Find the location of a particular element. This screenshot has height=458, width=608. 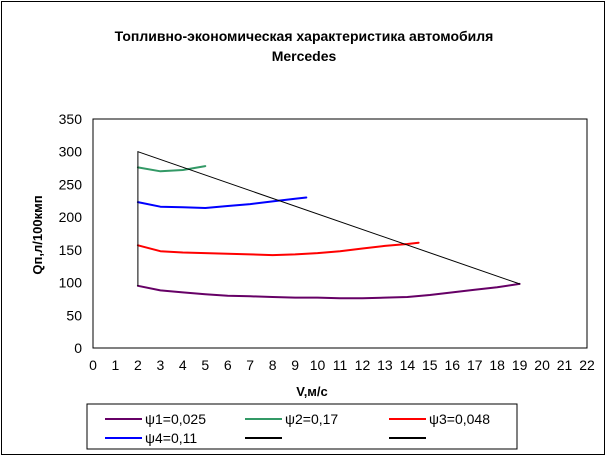

x-tick-label: 10 is located at coordinates (318, 365).